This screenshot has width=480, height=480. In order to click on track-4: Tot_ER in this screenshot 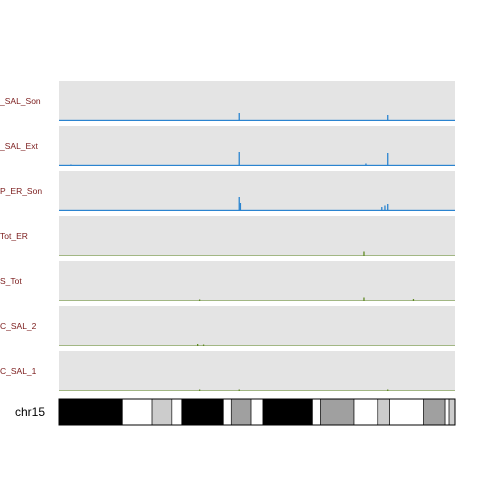, I will do `click(227, 236)`.